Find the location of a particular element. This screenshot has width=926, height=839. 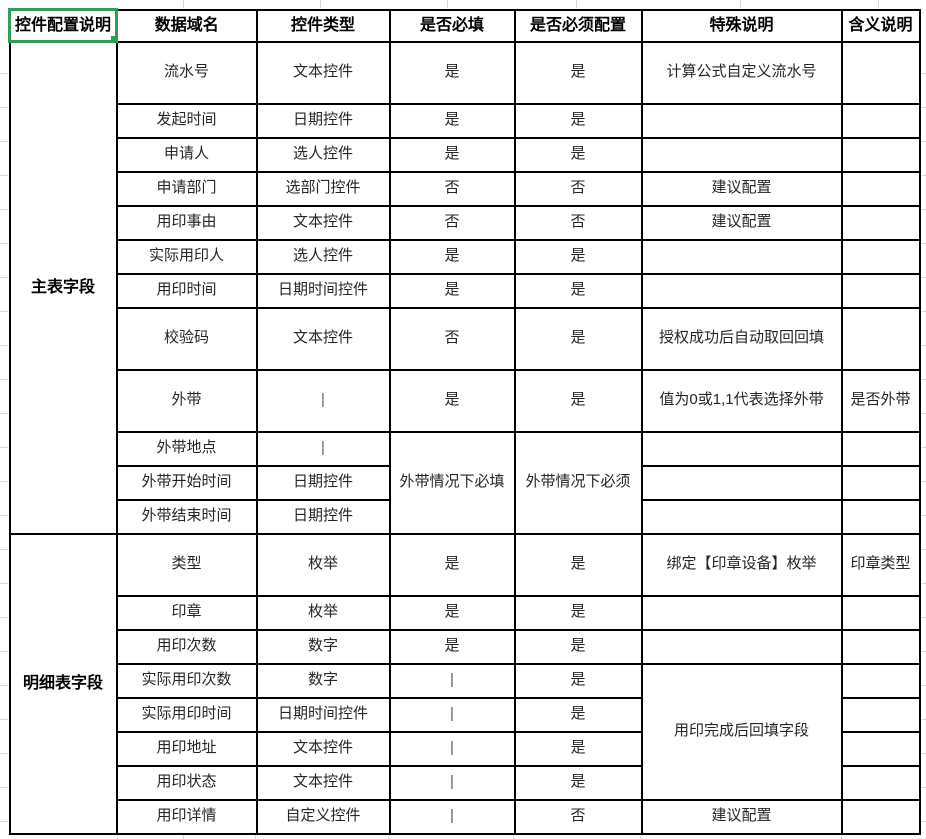

cell-note: 计算公式自定义流水号 is located at coordinates (741, 72).